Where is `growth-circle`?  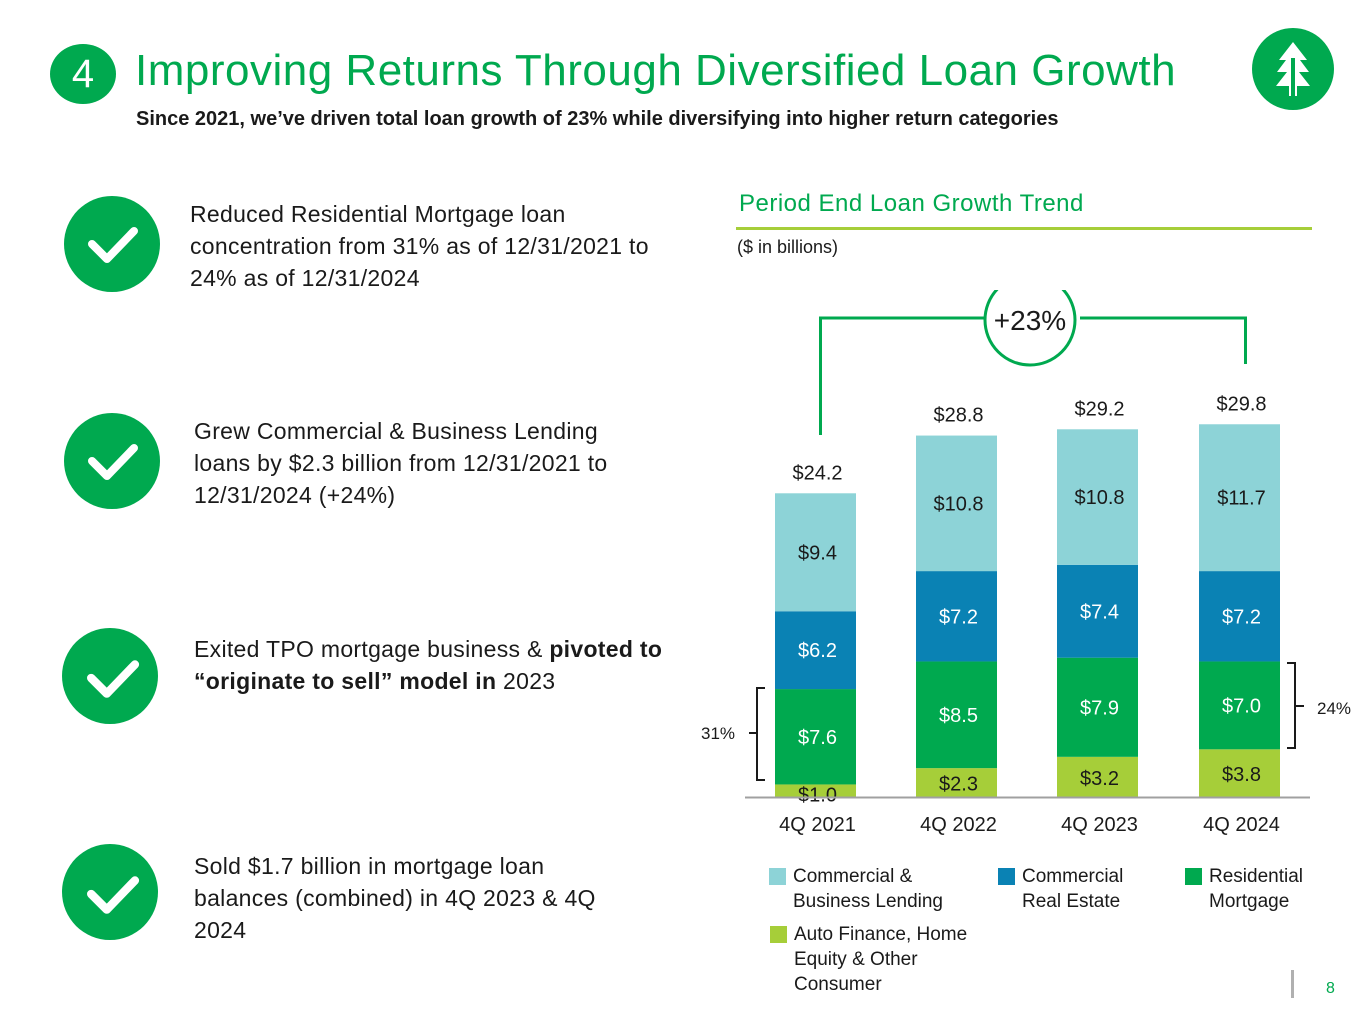
growth-circle is located at coordinates (1030, 328).